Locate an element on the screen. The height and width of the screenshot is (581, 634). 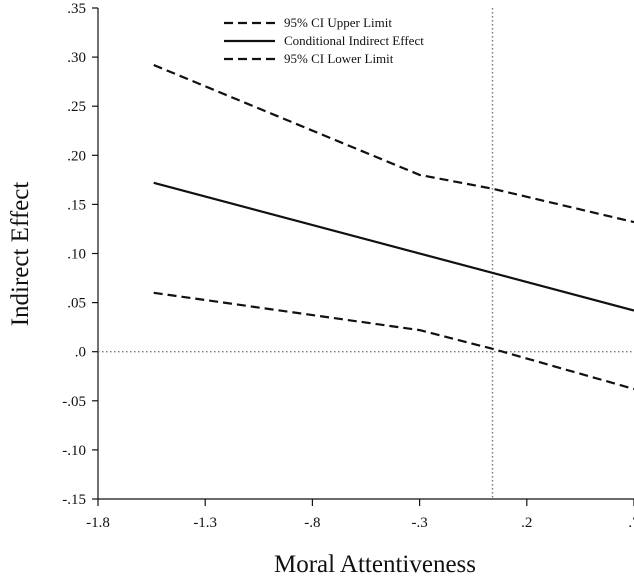
y-tick-label: .05 is located at coordinates (76, 304).